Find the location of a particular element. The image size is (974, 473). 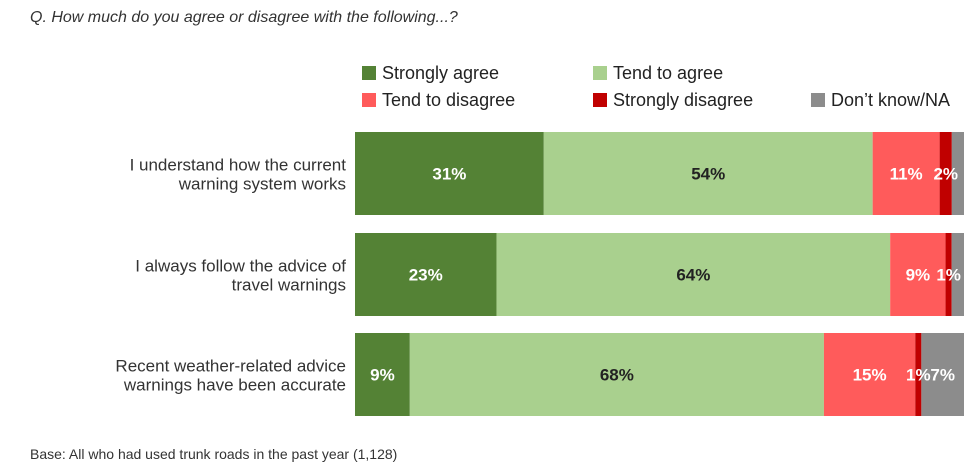

category-label-0-0: I understand how the current is located at coordinates (238, 165).